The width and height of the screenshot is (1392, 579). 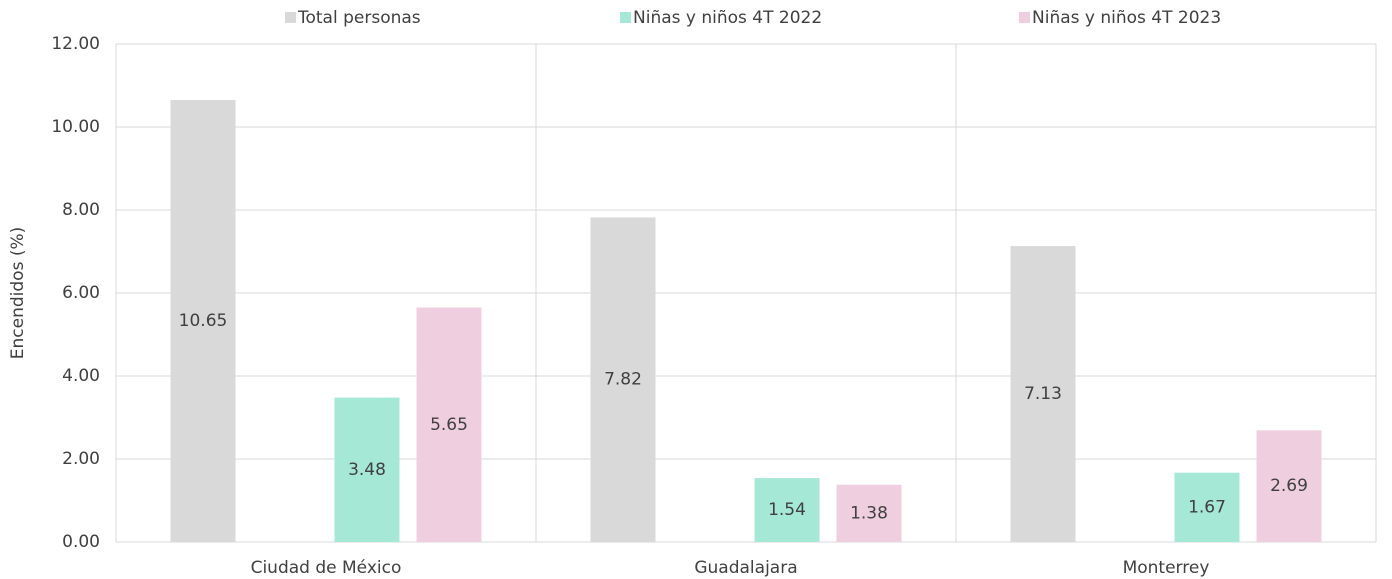 I want to click on data-label: 3.48, so click(x=367, y=470).